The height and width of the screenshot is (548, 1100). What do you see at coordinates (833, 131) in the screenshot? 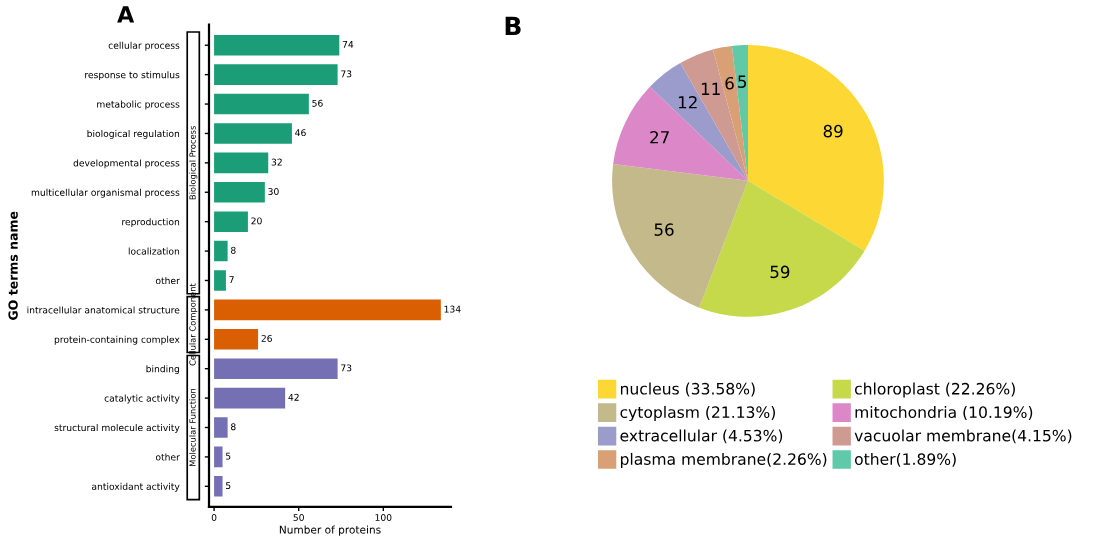
I see `data-label: 89` at bounding box center [833, 131].